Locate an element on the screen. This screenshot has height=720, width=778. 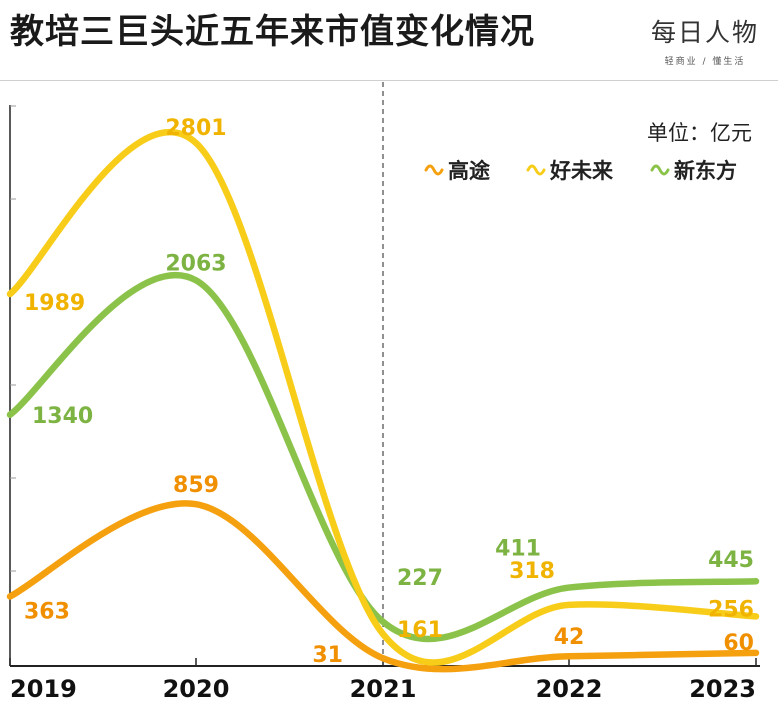
x-tick-label: 2023 is located at coordinates (722, 689).